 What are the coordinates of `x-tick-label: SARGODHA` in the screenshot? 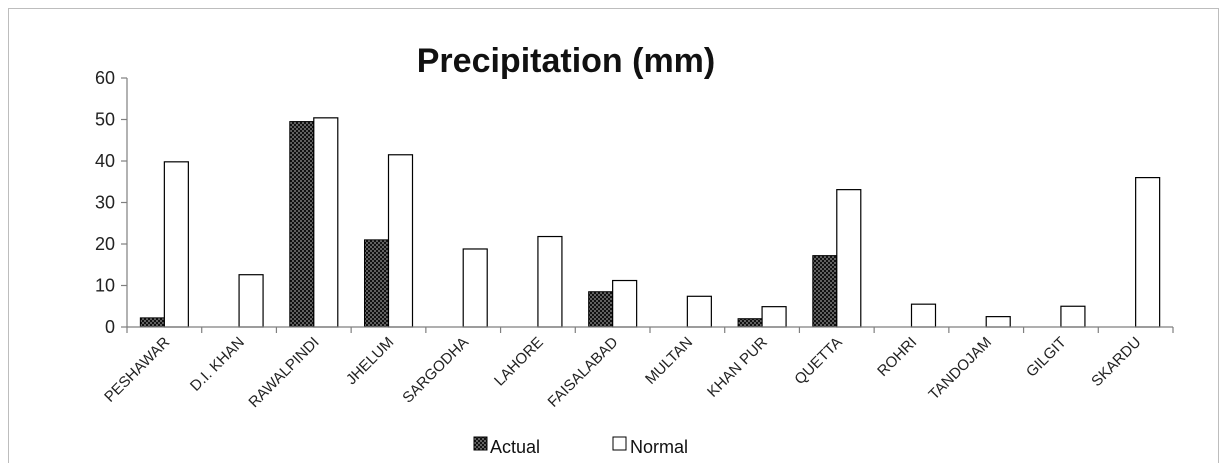 It's located at (435, 370).